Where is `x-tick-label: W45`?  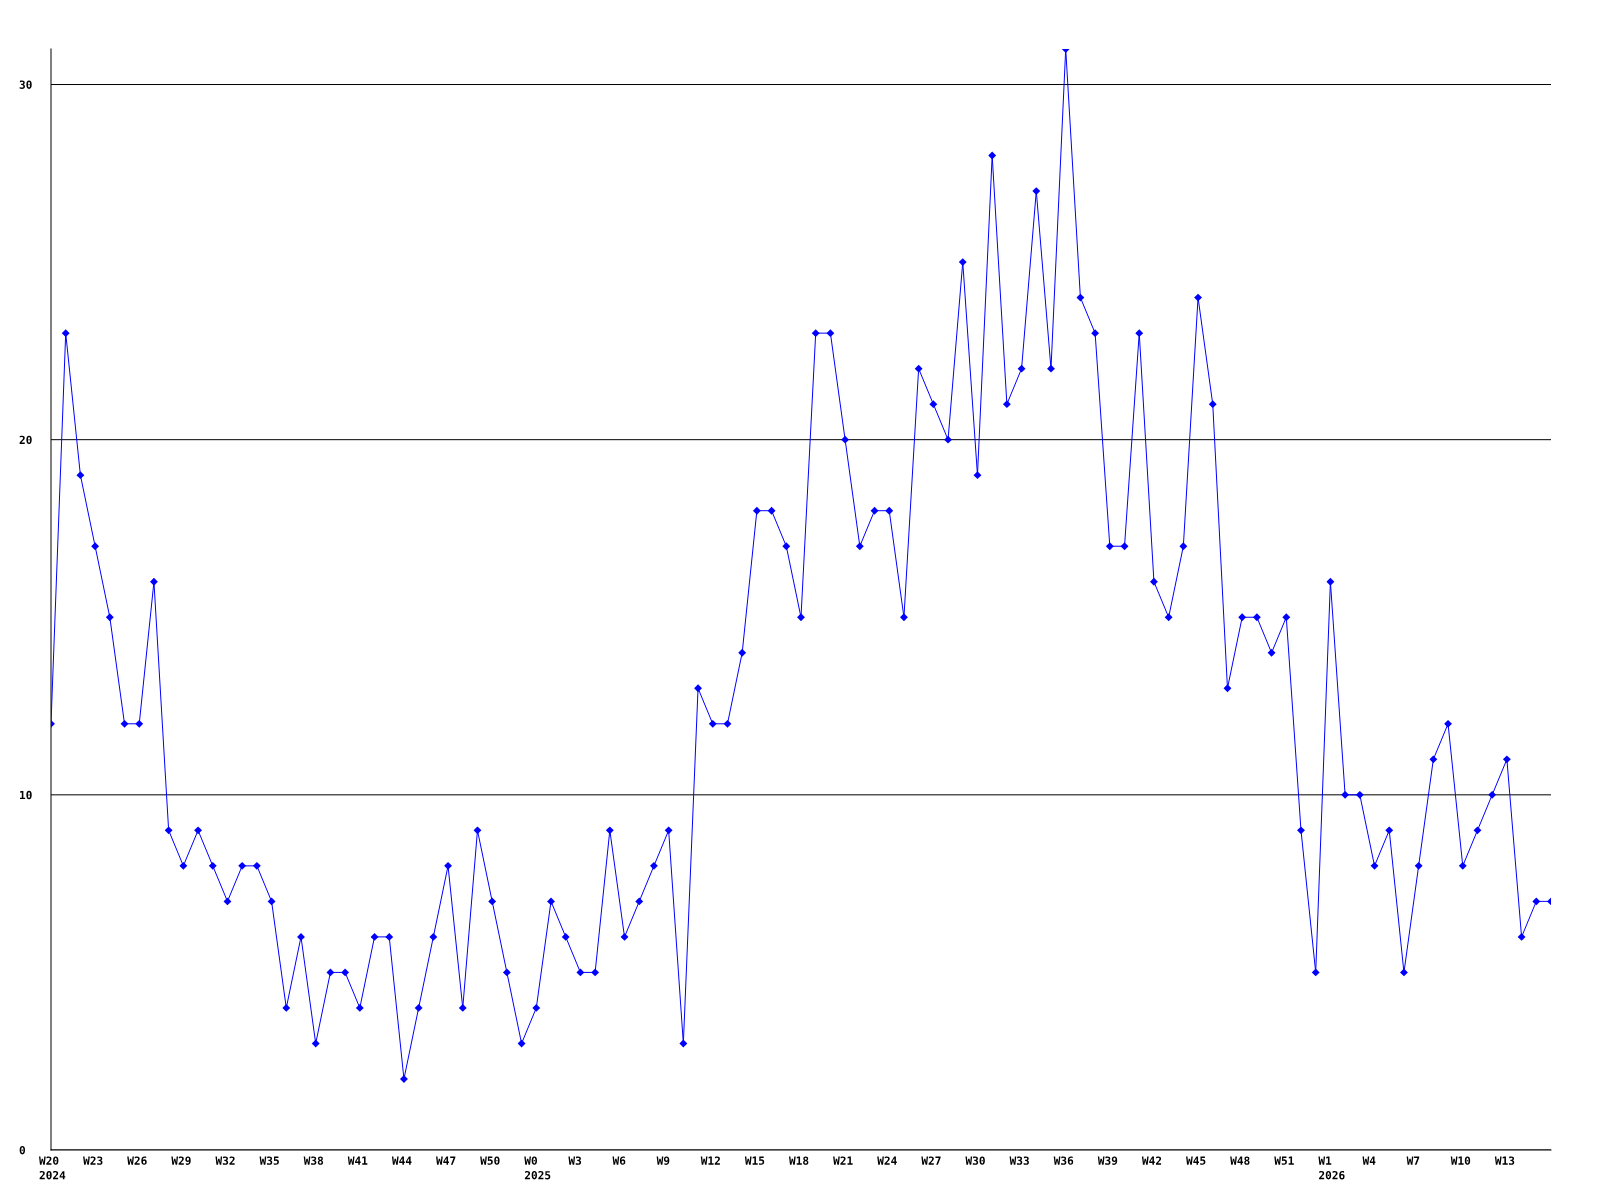 x-tick-label: W45 is located at coordinates (1196, 1160).